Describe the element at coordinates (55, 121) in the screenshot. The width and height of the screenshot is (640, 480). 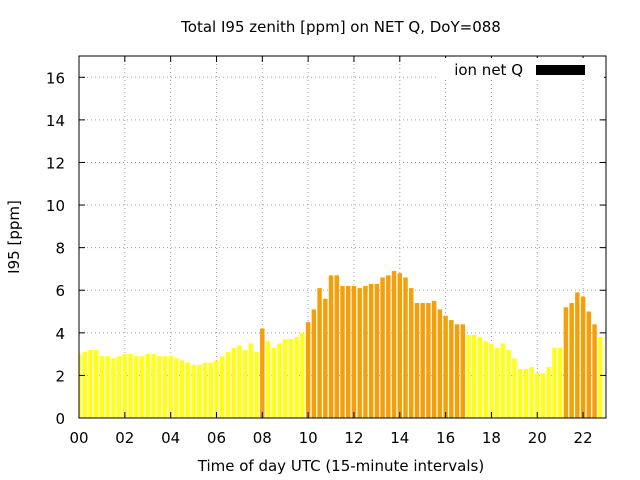
I see `y-tick-label: 14` at that location.